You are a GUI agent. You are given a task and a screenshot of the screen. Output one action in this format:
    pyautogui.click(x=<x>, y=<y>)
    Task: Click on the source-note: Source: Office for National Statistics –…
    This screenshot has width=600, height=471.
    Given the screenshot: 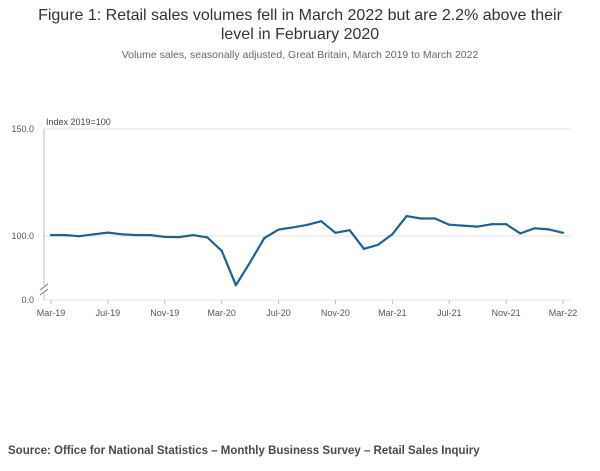 What is the action you would take?
    pyautogui.click(x=244, y=451)
    